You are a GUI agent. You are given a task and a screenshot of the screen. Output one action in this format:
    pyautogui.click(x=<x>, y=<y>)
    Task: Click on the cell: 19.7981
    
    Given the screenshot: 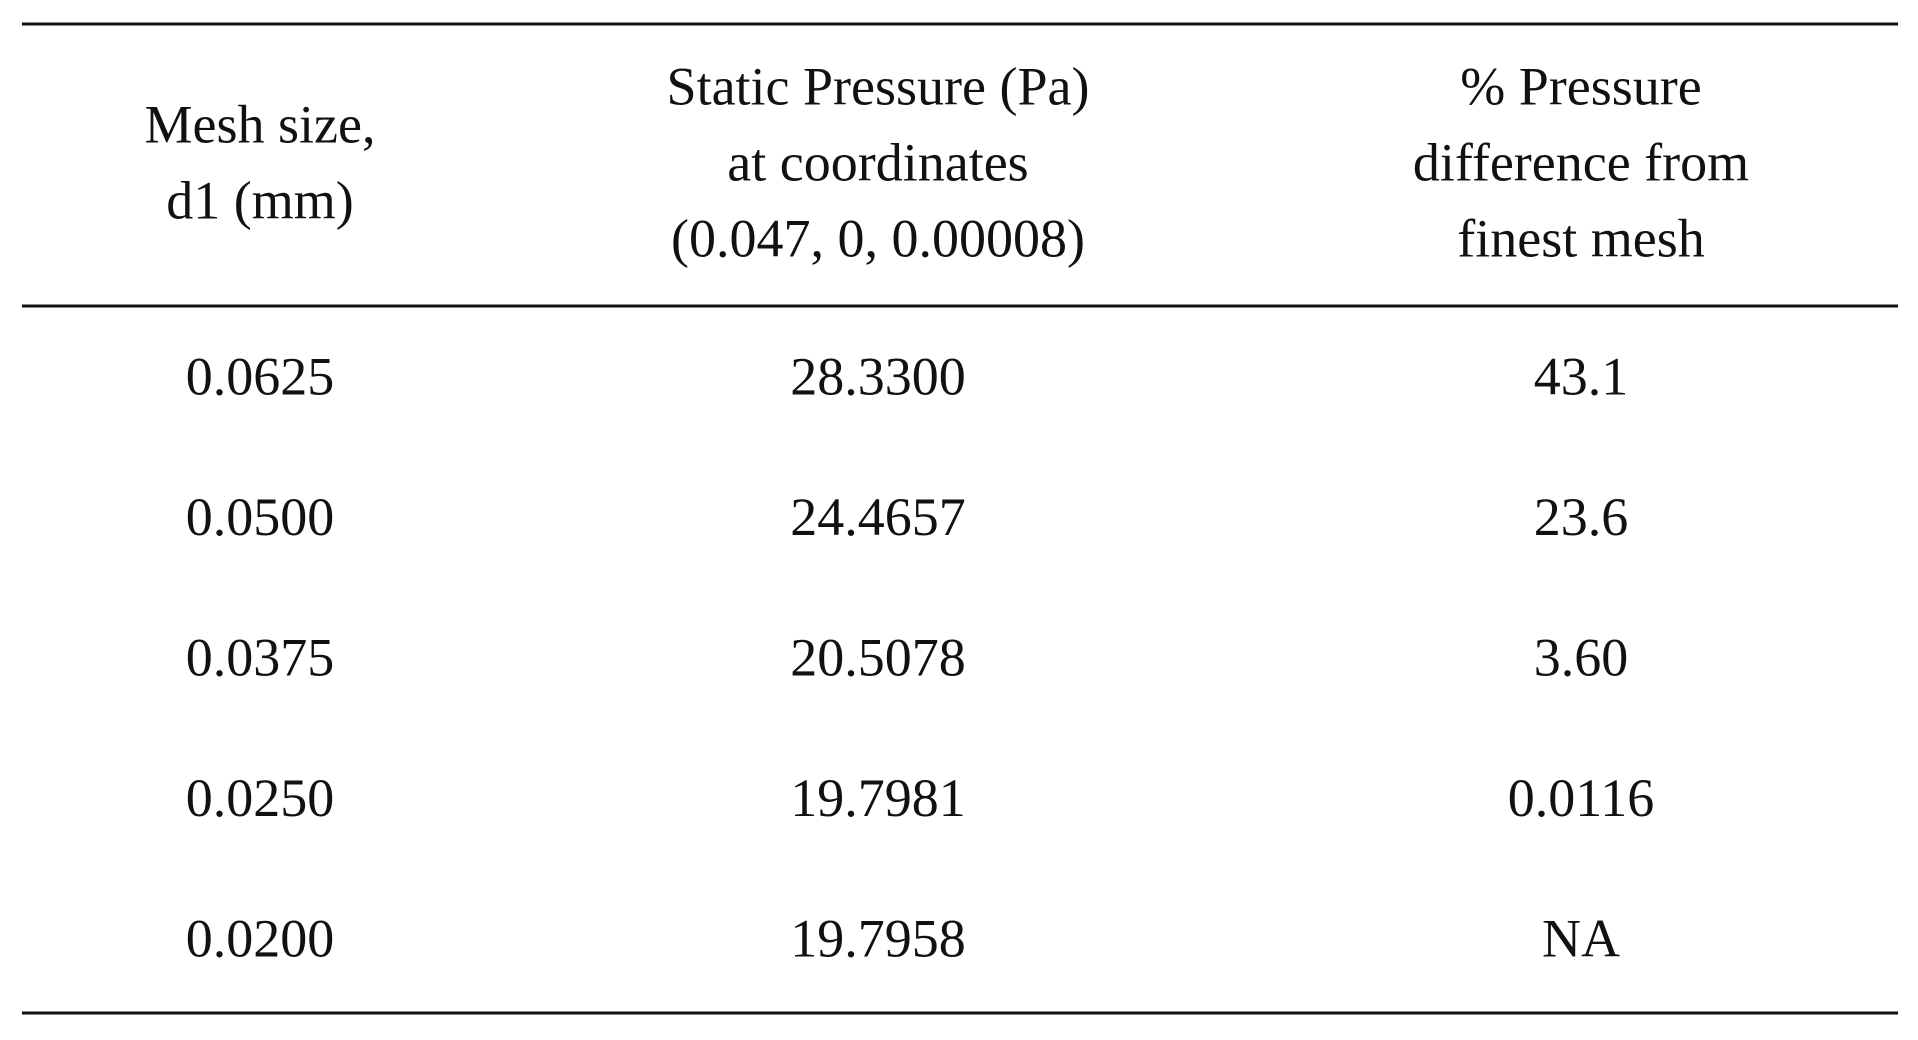 What is the action you would take?
    pyautogui.click(x=878, y=798)
    